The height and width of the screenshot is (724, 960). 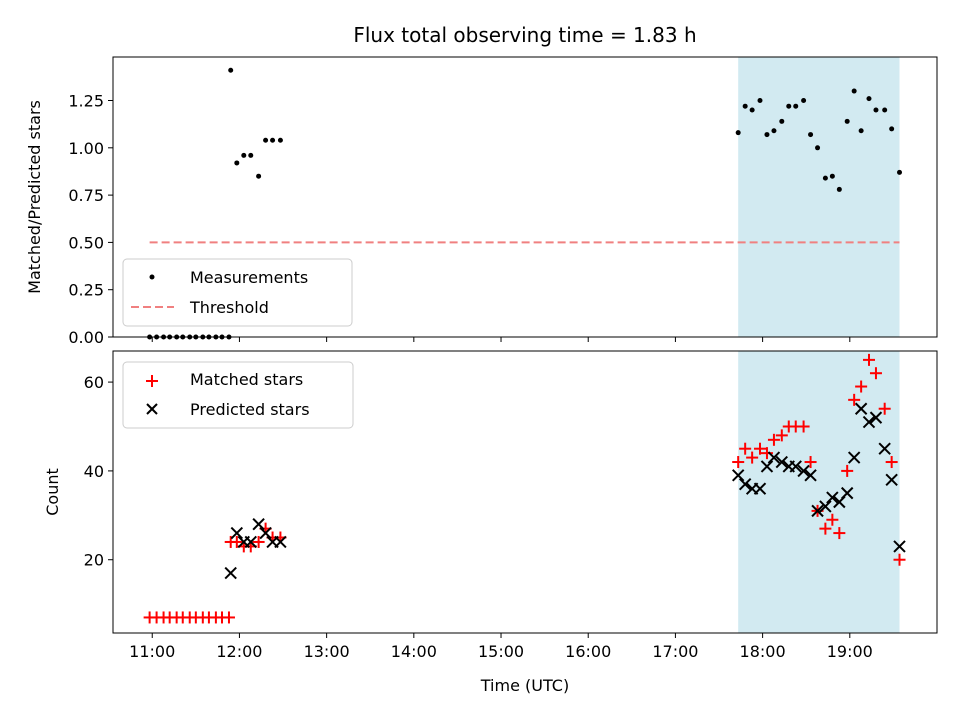 I want to click on y-tick-label: 0.50, so click(x=86, y=242).